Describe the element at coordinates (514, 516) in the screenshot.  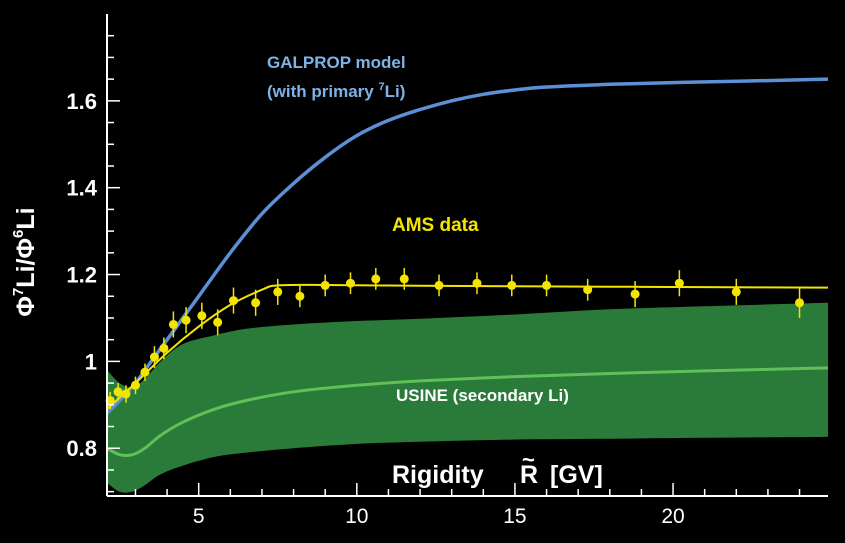
I see `x-tick-label-15: 15` at that location.